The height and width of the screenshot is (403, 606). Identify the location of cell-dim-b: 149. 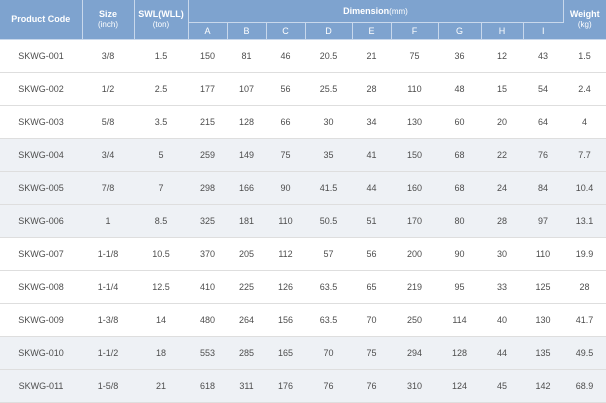
(246, 155).